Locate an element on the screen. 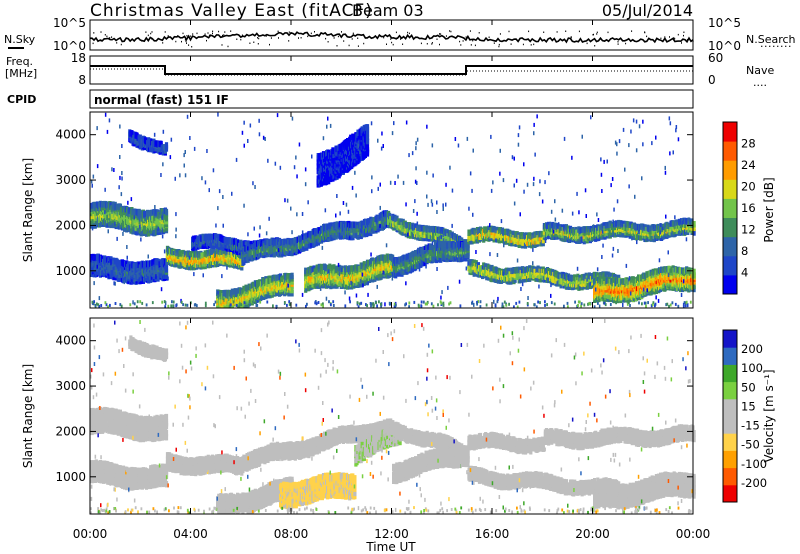  station-title: Christmas Valley East (fitACF) is located at coordinates (231, 11).